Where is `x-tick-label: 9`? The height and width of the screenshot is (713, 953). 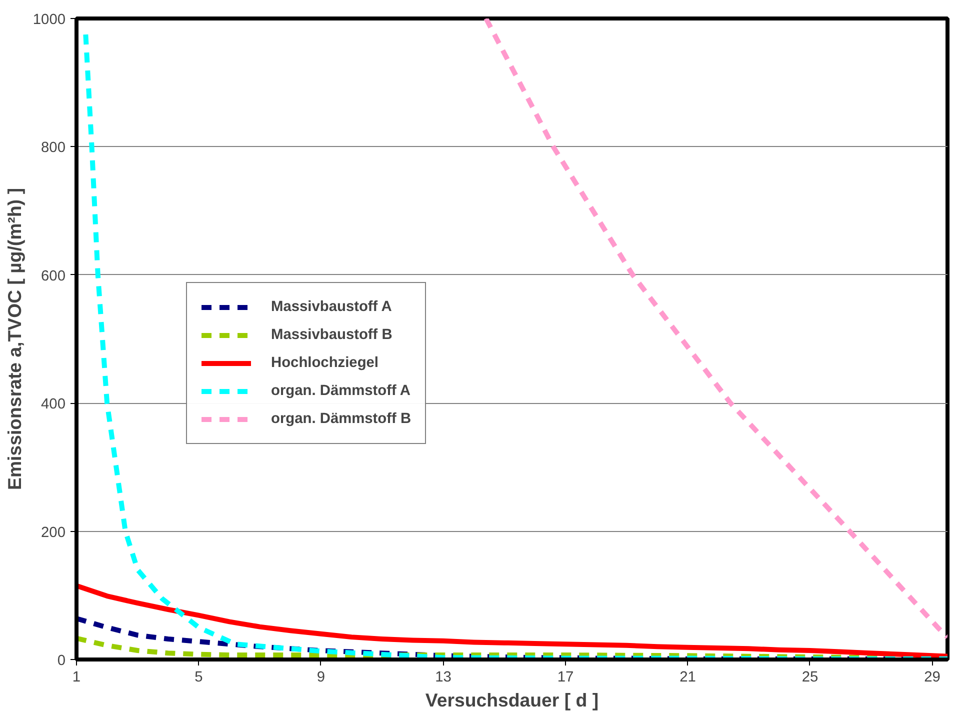
x-tick-label: 9 is located at coordinates (321, 678).